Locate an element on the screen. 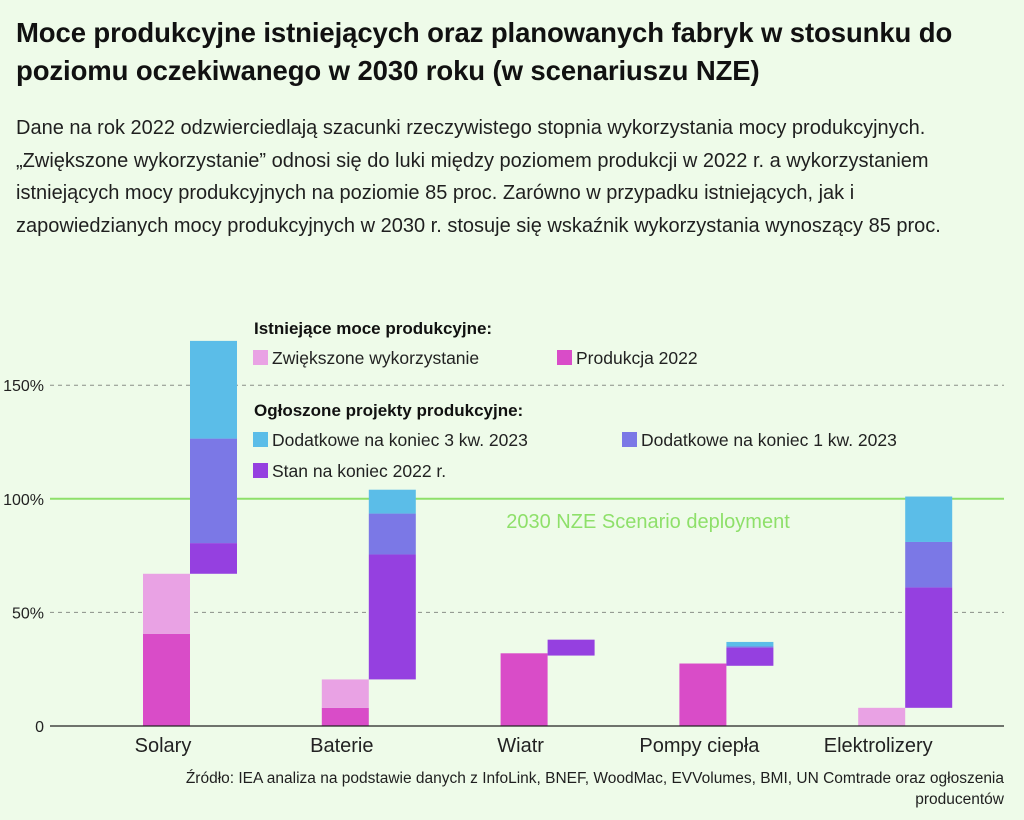 Image resolution: width=1024 pixels, height=820 pixels. x-tick-label: Wiatr is located at coordinates (520, 746).